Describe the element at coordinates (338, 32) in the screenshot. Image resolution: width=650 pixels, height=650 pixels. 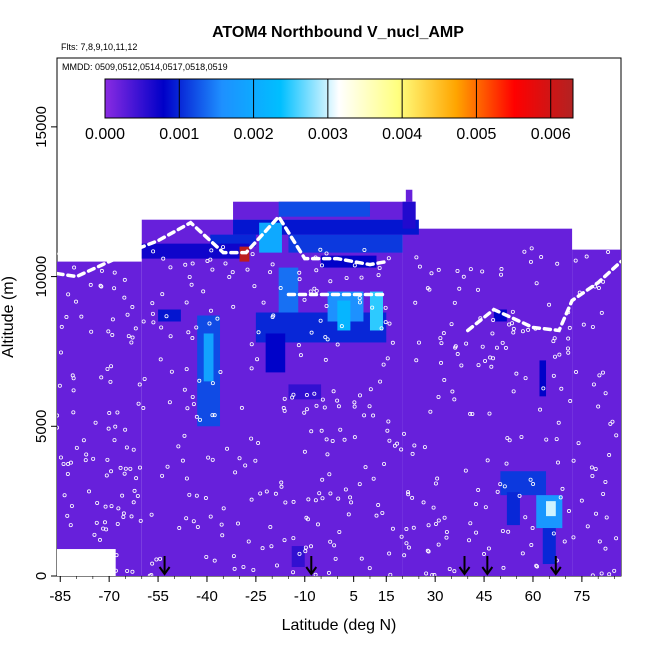
I see `chart-title: ATOM4 Northbound V_nucl_AMP` at that location.